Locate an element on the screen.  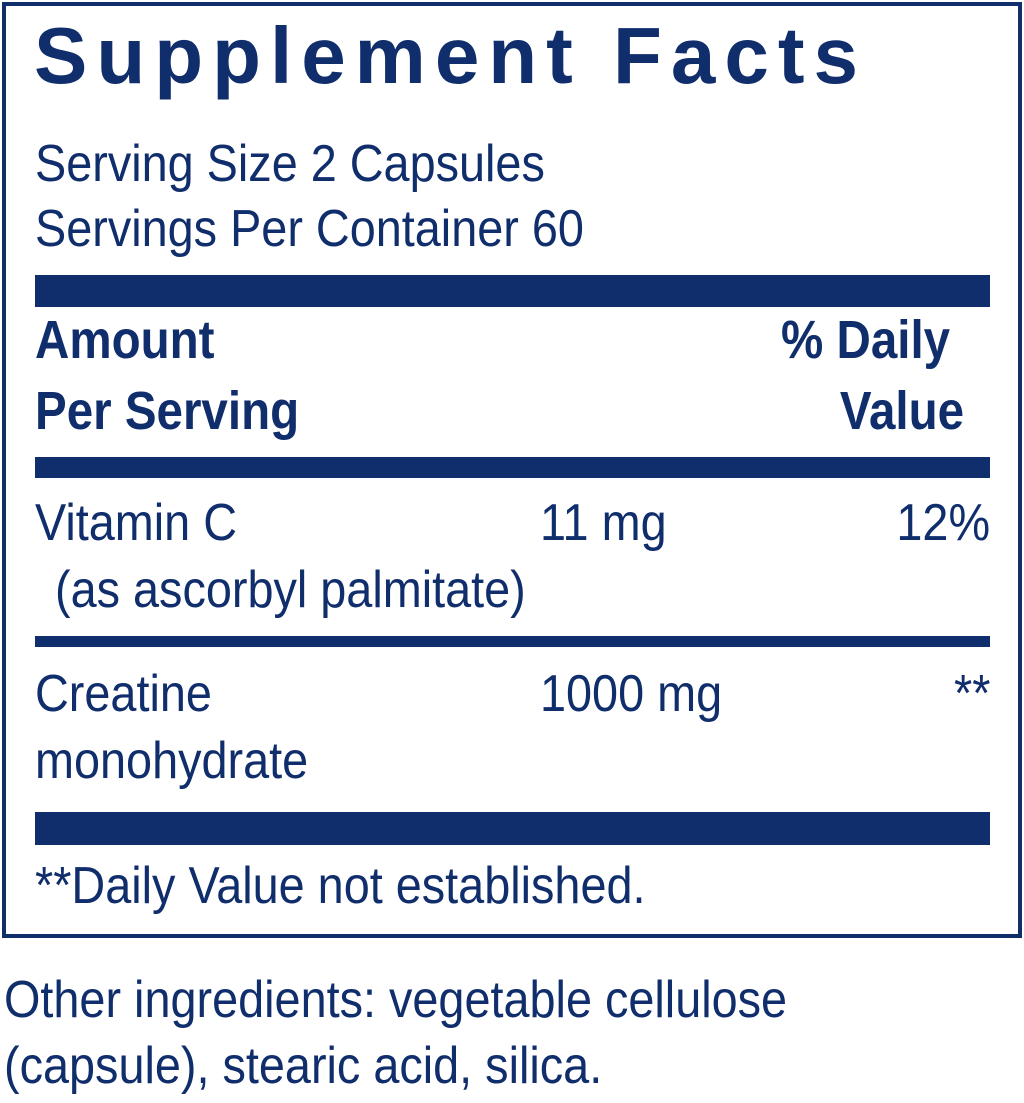
other-ingredients-cont: (capsule), stearic acid, silica. is located at coordinates (303, 1066).